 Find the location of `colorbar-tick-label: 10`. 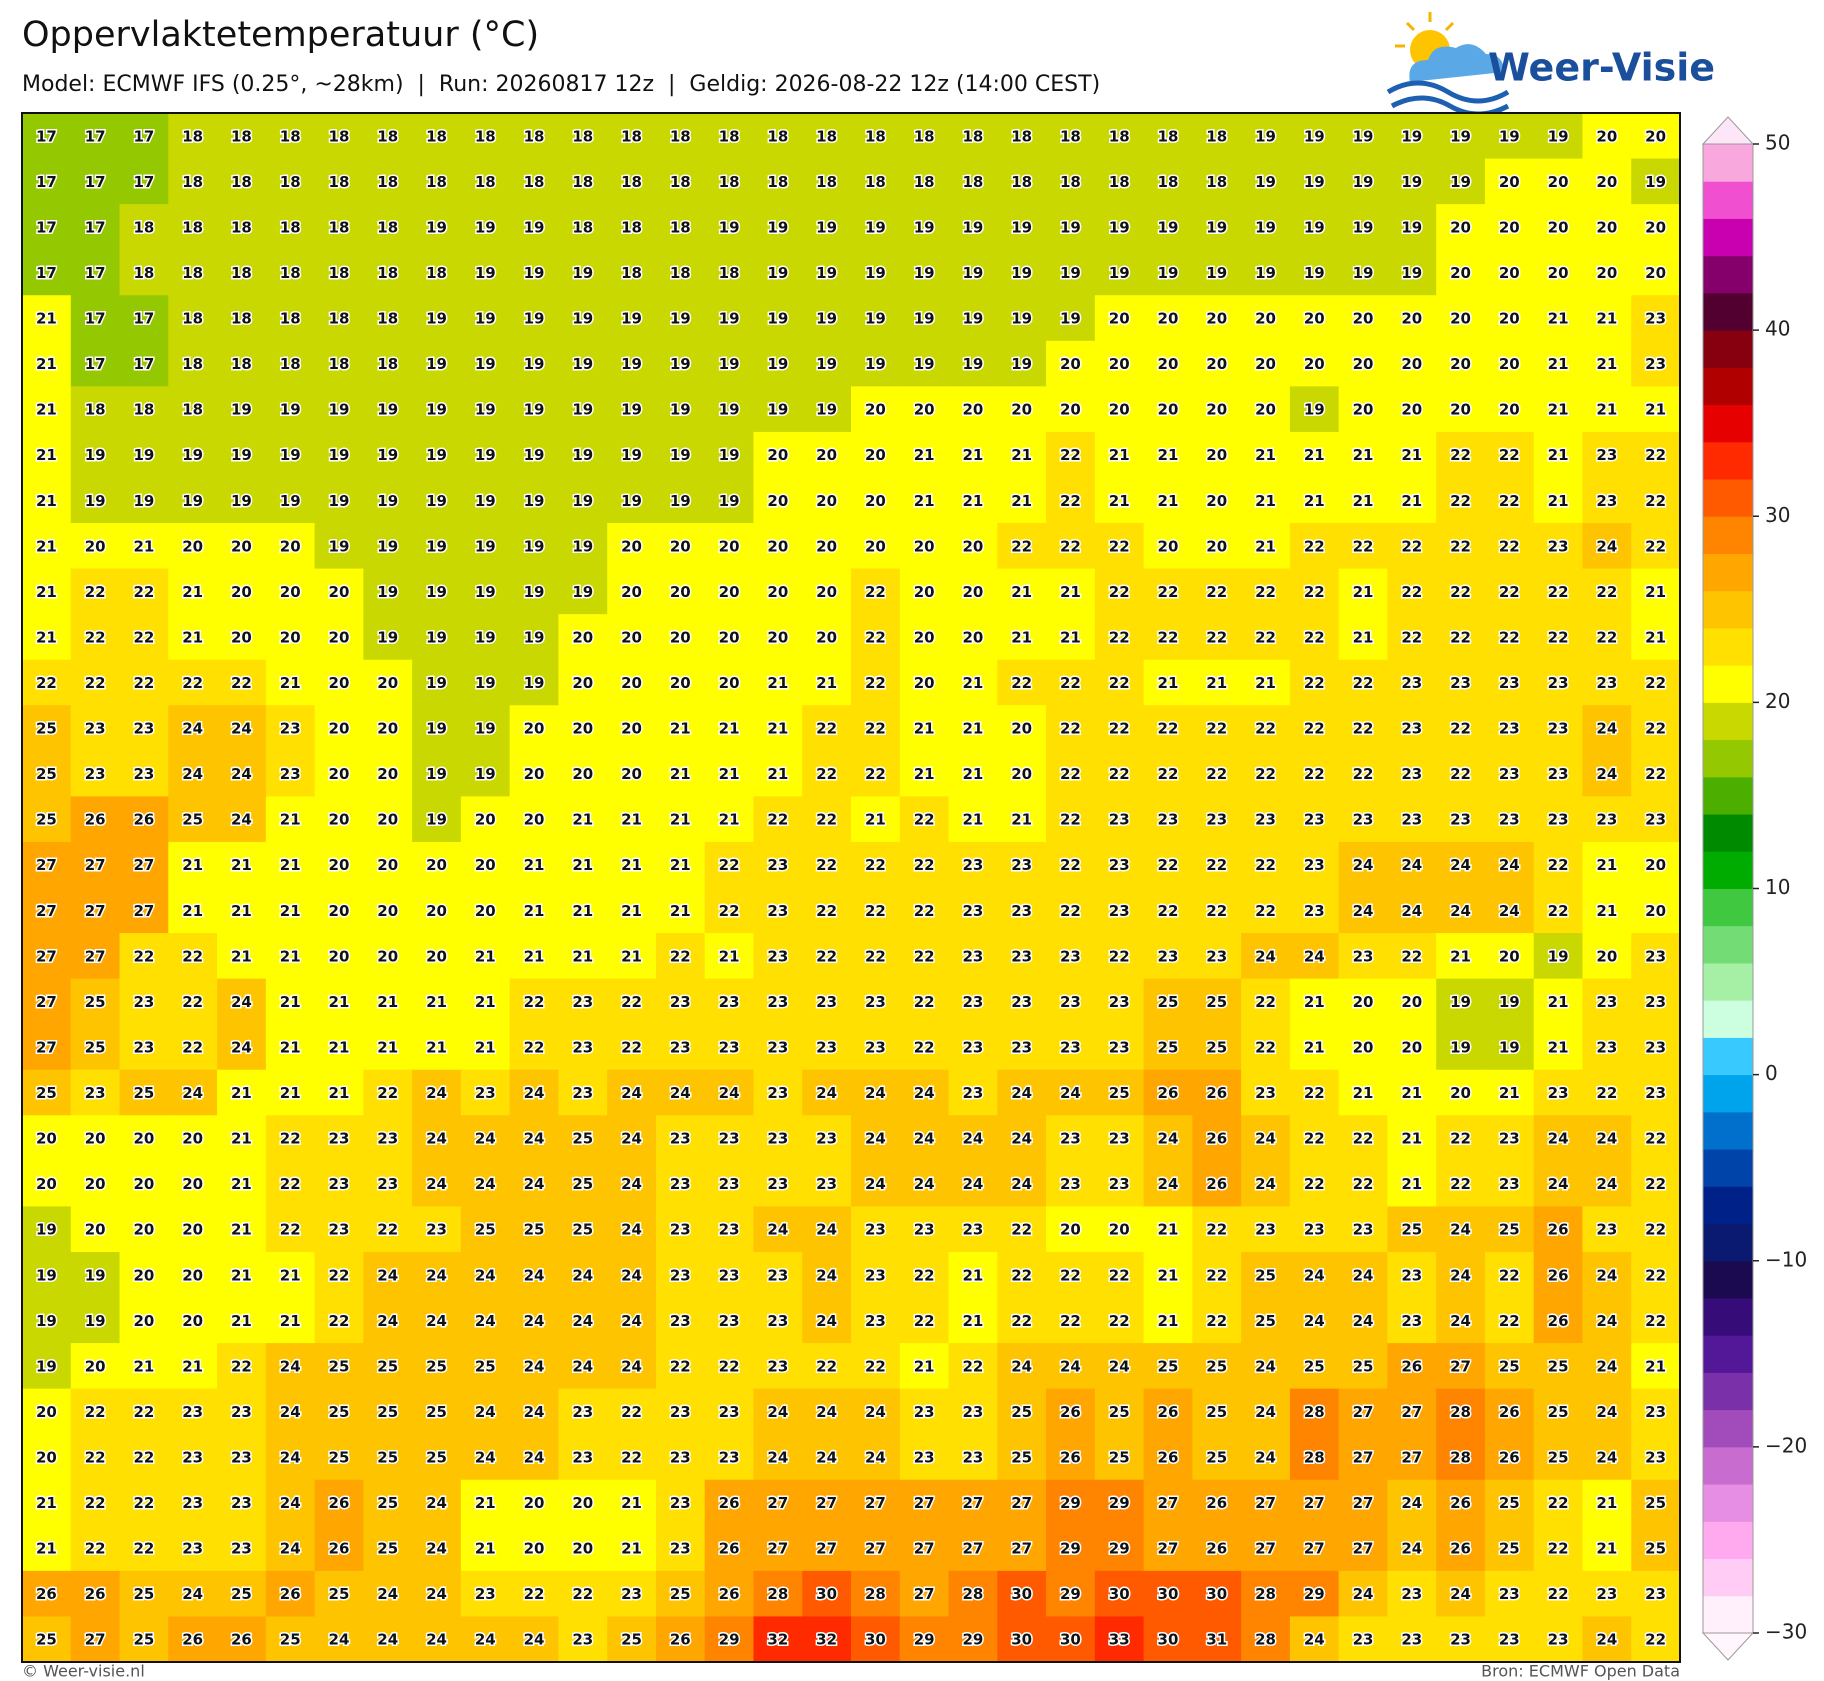

colorbar-tick-label: 10 is located at coordinates (1777, 887).